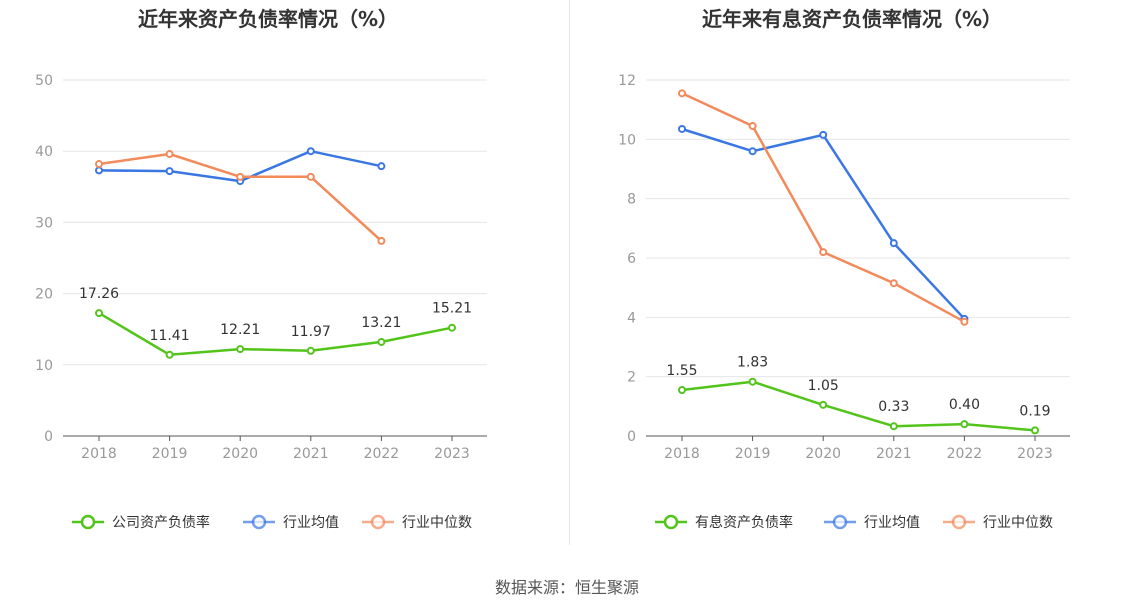  Describe the element at coordinates (681, 371) in the screenshot. I see `data-label: 1.55` at that location.